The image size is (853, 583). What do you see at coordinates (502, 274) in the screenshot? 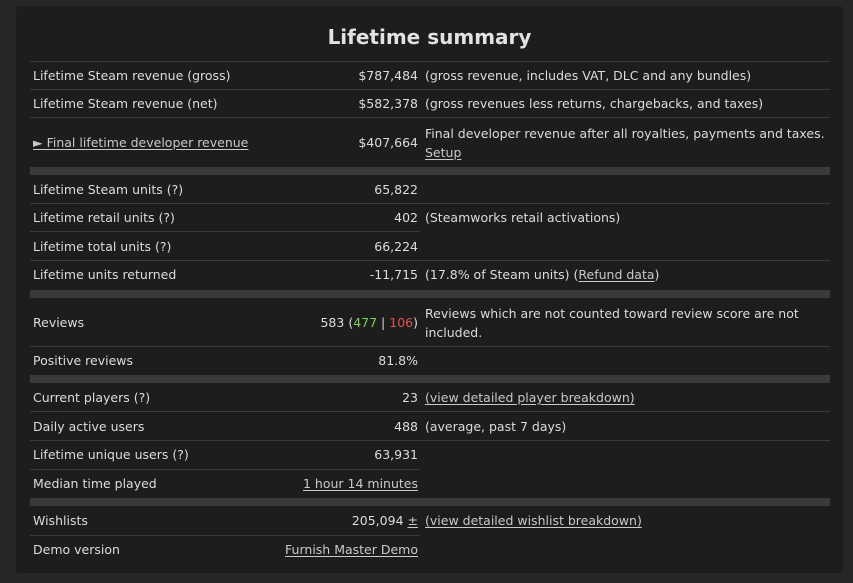
I see `returned-note-text: (17.8% of Steam units) (` at bounding box center [502, 274].